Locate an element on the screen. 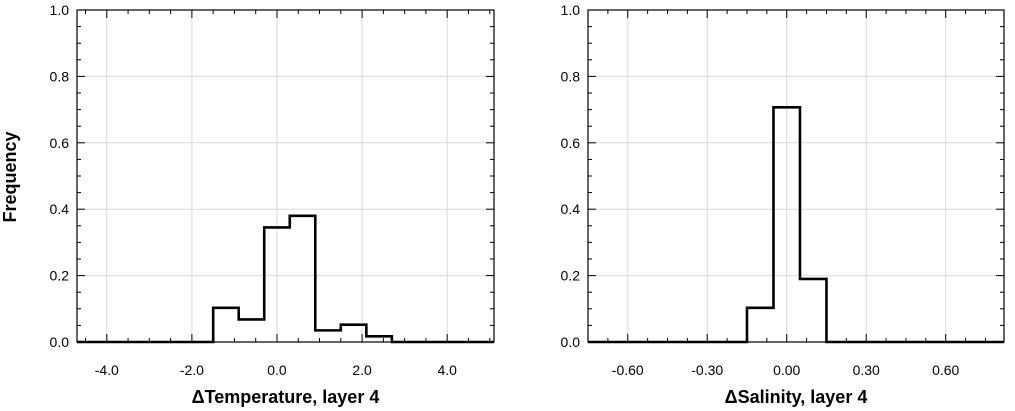 This screenshot has height=411, width=1015. x-axis-title: ΔTemperature, layer 4 is located at coordinates (286, 397).